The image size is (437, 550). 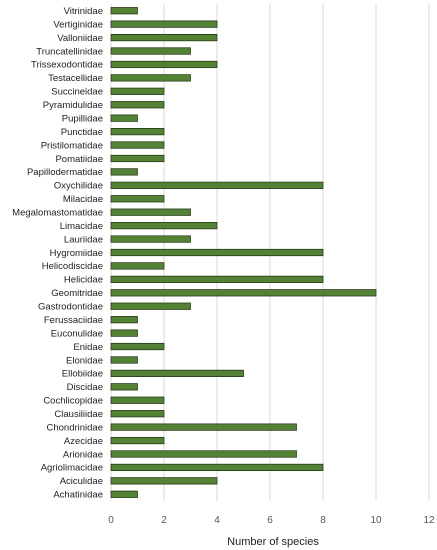 I want to click on category-label: Trissexodontidae, so click(x=67, y=65).